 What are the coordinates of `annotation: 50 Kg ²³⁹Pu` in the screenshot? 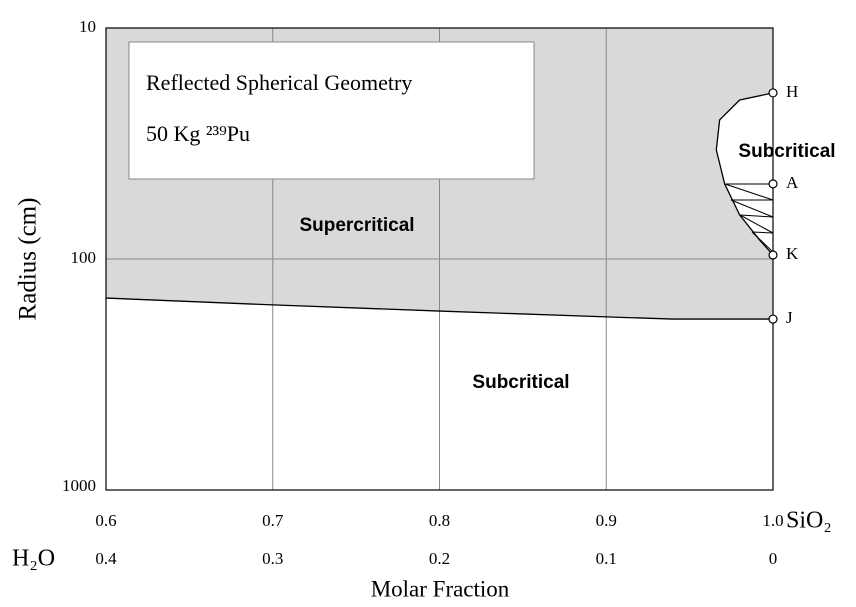 It's located at (198, 133).